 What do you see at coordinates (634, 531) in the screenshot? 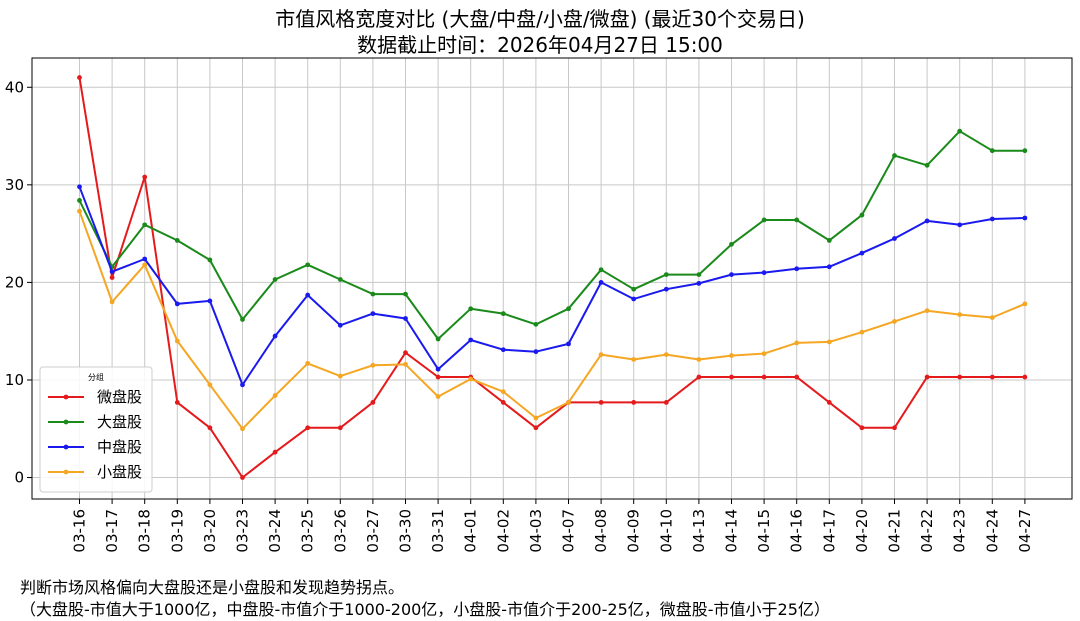
I see `x-tick-label: 04-09` at bounding box center [634, 531].